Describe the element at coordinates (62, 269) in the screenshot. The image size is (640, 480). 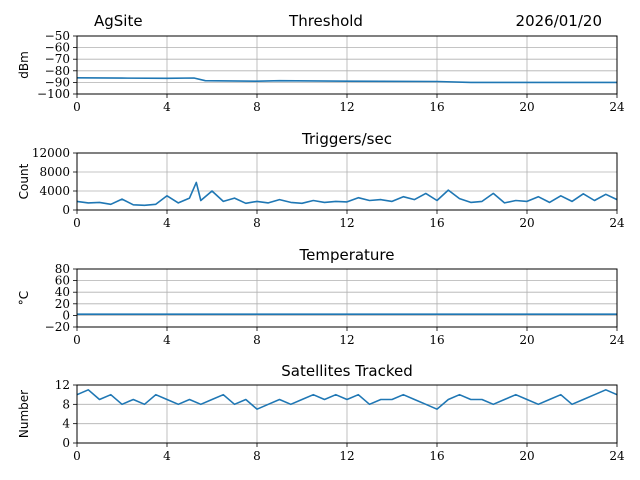
I see `temperature-y-tick-label: 80` at that location.